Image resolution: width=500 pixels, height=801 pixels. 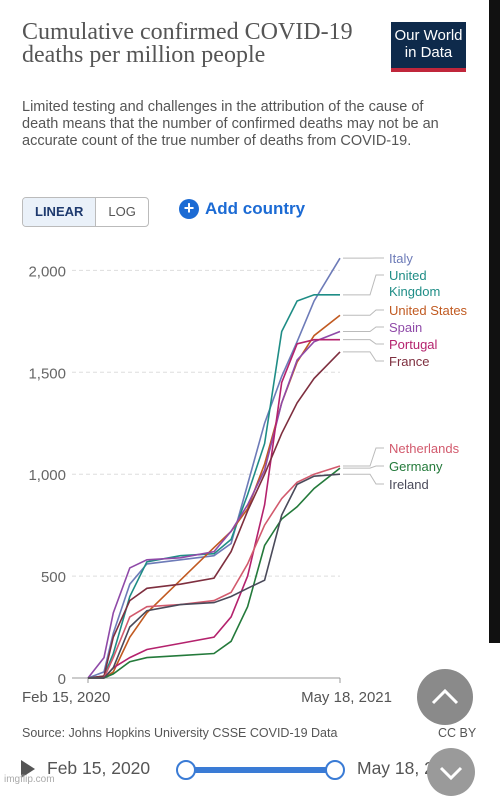 I want to click on add-country-label: Add country, so click(x=255, y=209).